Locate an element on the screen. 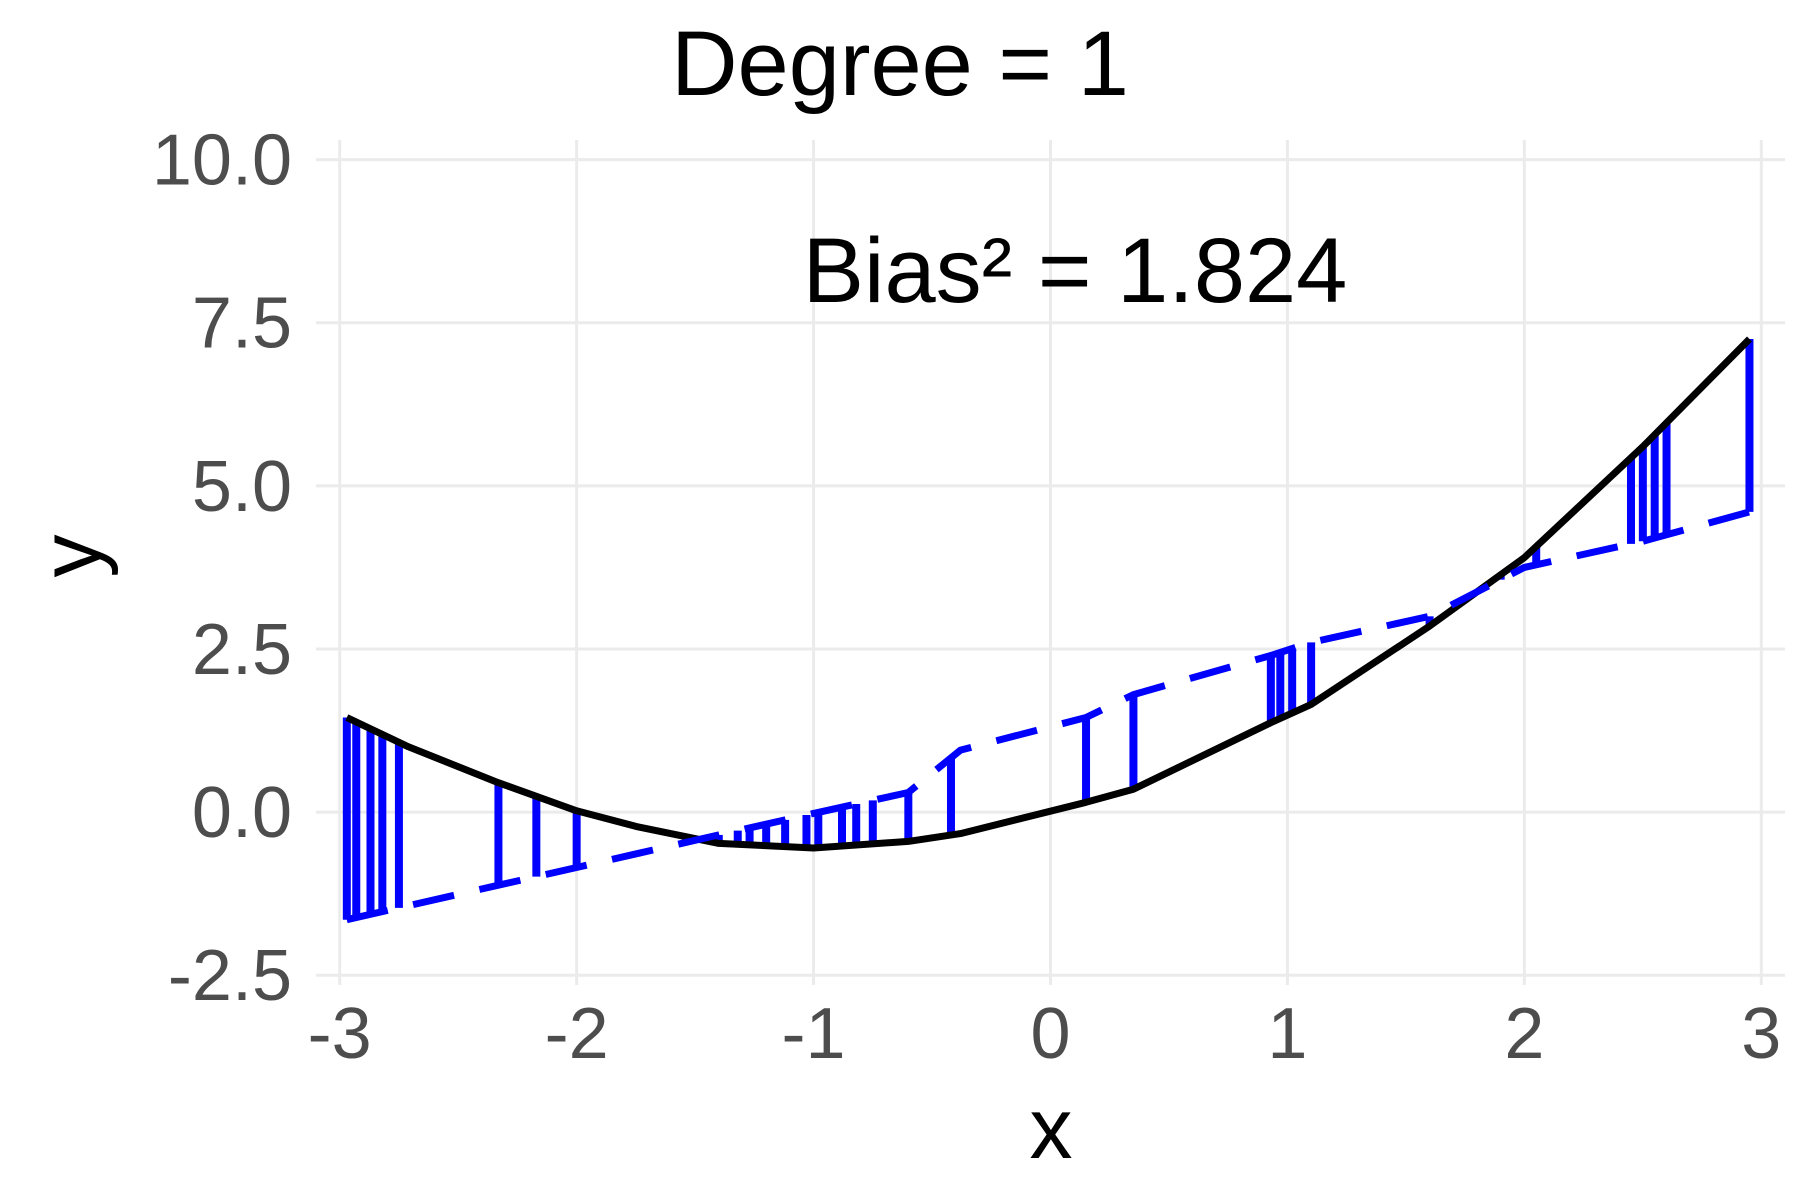 The height and width of the screenshot is (1200, 1800). x-tick-label: -1 is located at coordinates (814, 1034).